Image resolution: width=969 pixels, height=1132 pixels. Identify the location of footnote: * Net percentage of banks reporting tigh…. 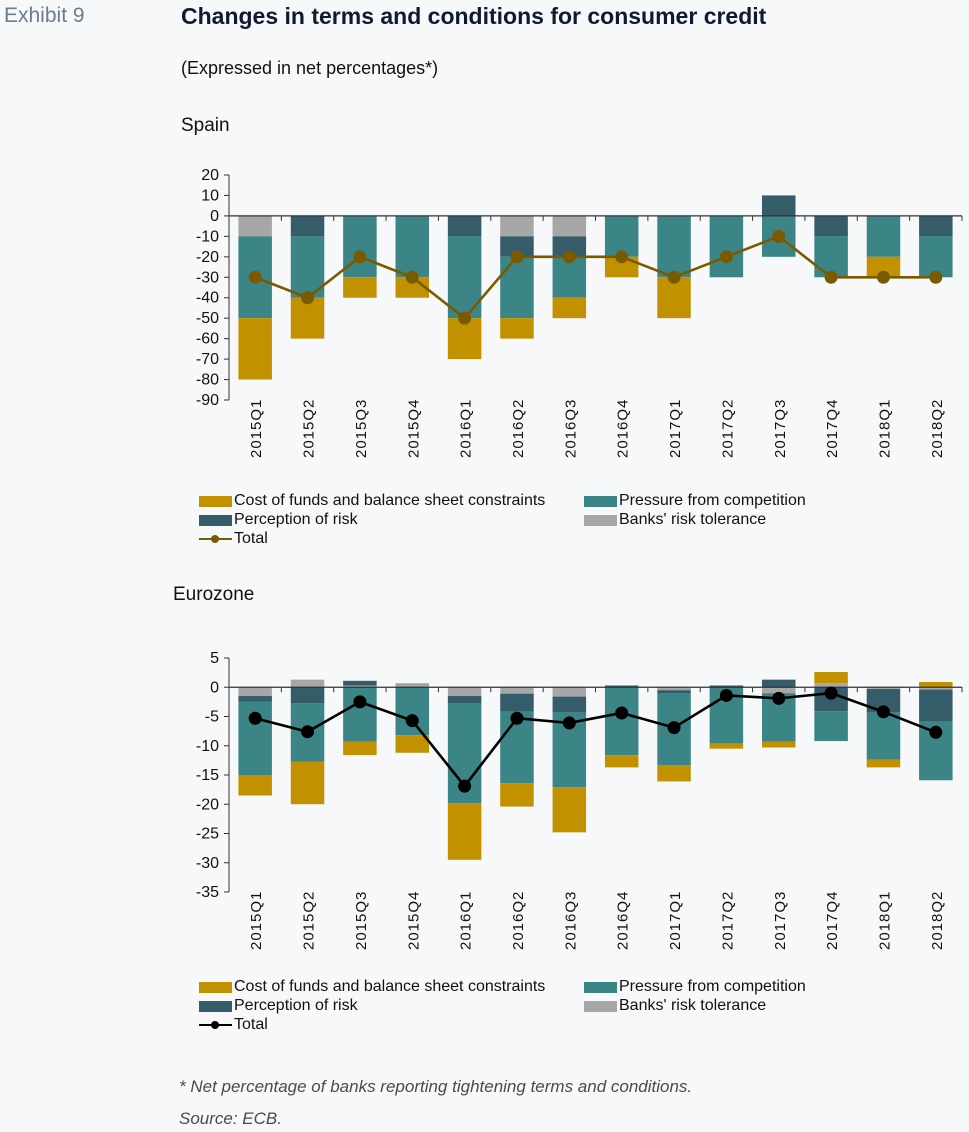
(436, 1086).